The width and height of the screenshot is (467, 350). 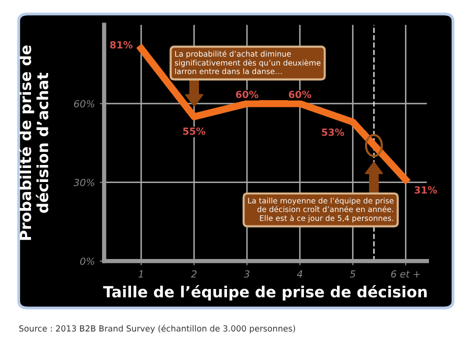 What do you see at coordinates (140, 274) in the screenshot?
I see `x-tick-label: 1` at bounding box center [140, 274].